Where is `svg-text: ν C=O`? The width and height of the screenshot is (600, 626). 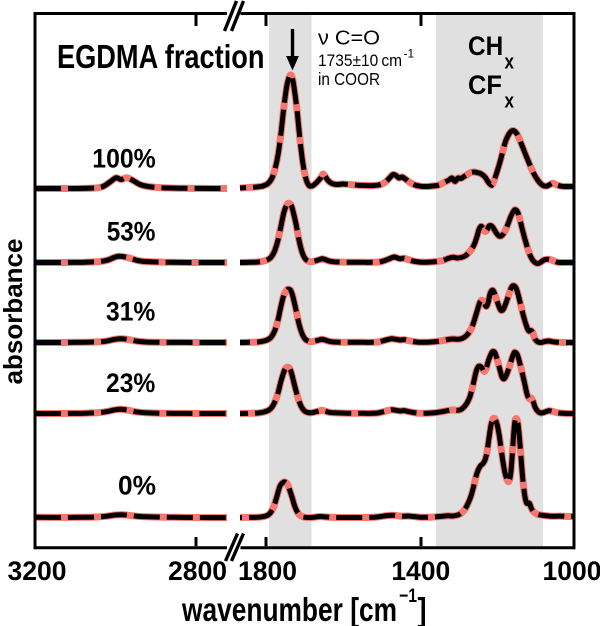
svg-text: ν C=O is located at coordinates (349, 39).